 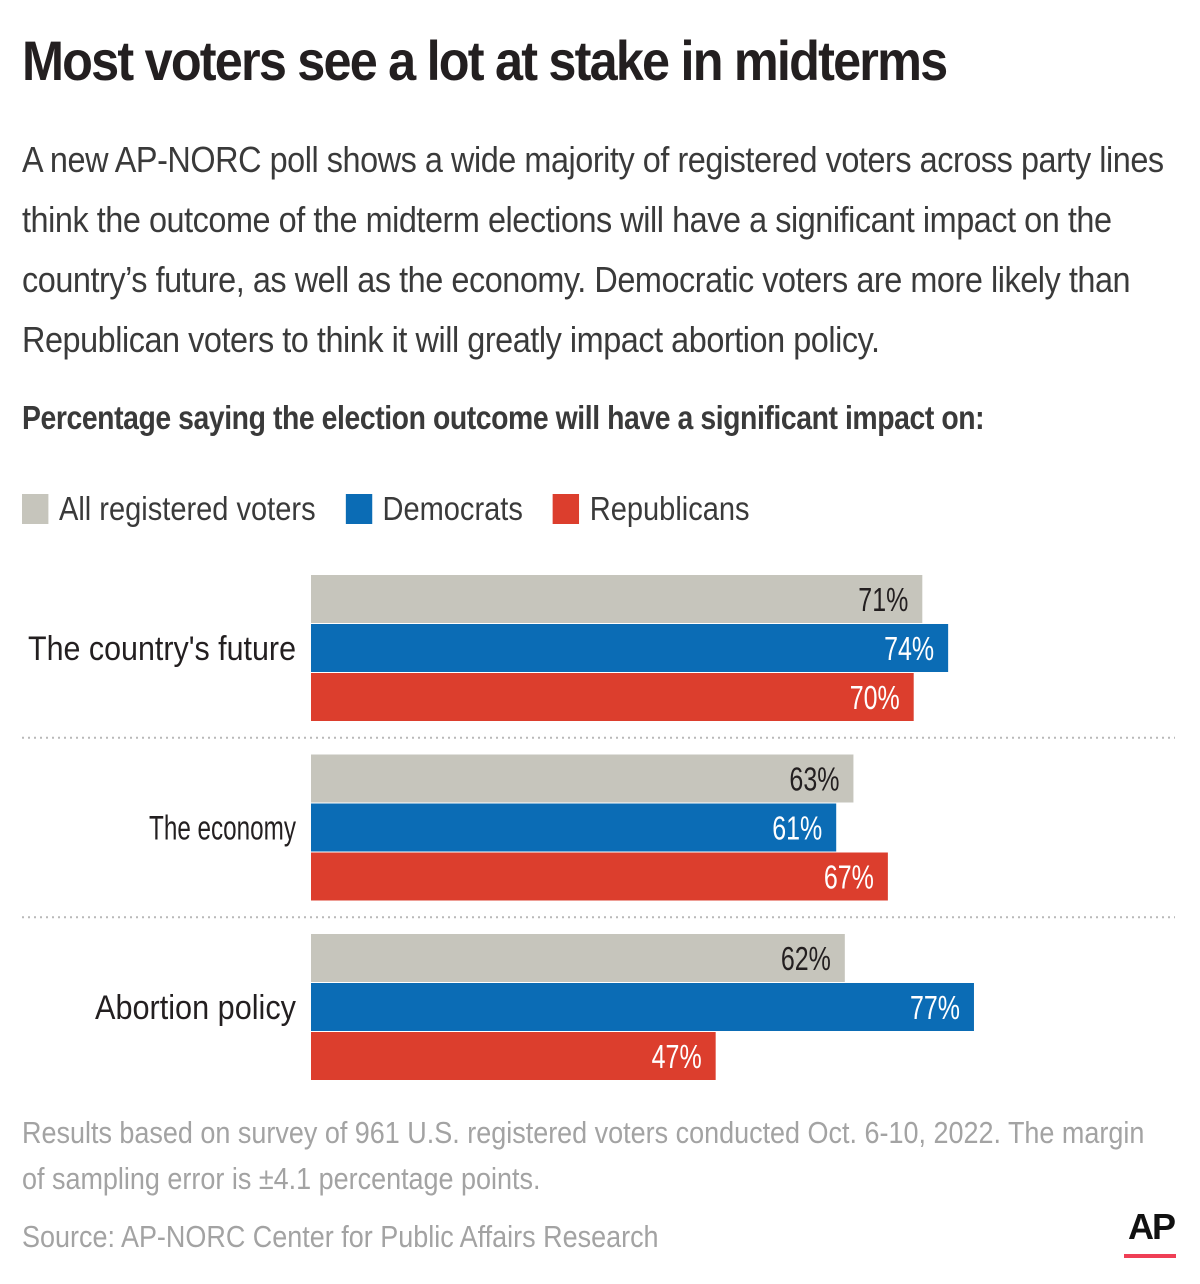 I want to click on value-label-democrats-the-country-s-future: 74%, so click(x=909, y=648).